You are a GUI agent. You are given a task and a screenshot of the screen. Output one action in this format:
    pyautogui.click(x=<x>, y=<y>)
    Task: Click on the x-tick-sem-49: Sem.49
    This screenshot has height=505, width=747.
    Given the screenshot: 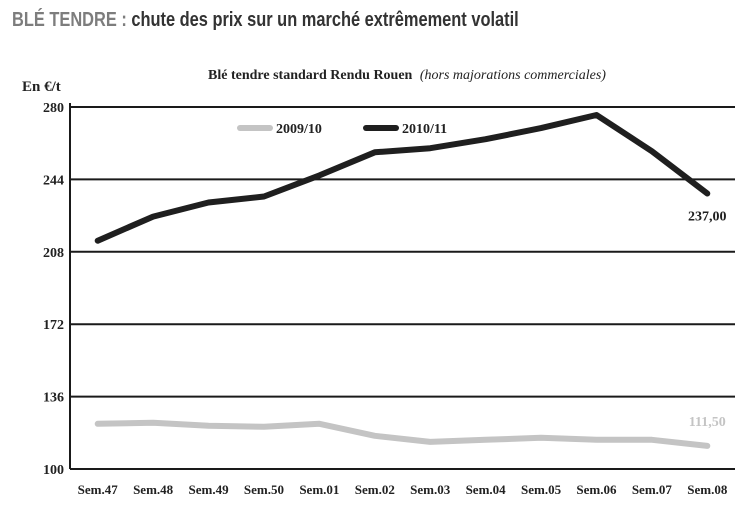 What is the action you would take?
    pyautogui.click(x=208, y=489)
    